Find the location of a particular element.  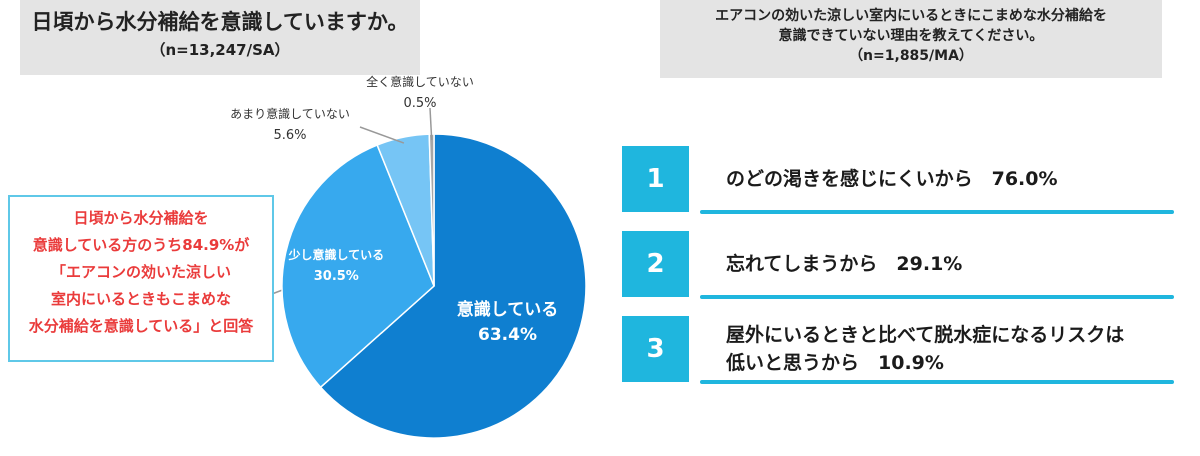

callout-line: 日頃から水分補給を is located at coordinates (141, 218).